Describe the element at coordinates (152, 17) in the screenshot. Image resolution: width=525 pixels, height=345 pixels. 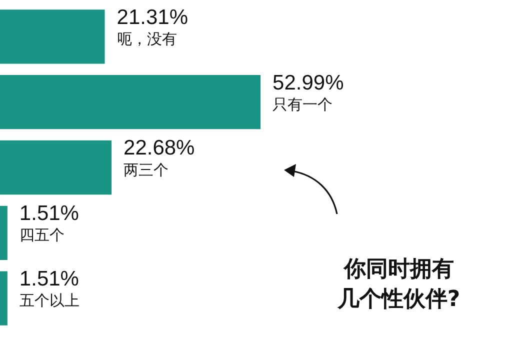
I see `data-label: 21.31%` at that location.